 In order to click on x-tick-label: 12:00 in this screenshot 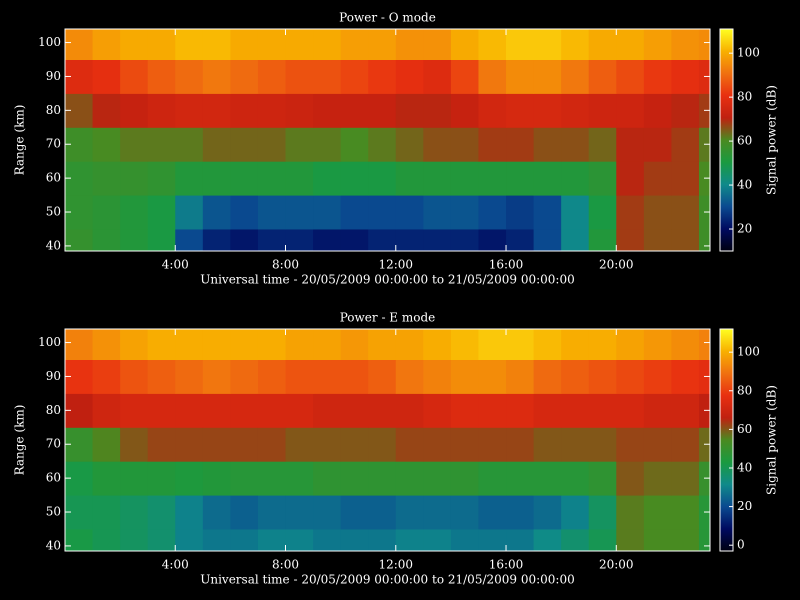, I will do `click(395, 265)`.